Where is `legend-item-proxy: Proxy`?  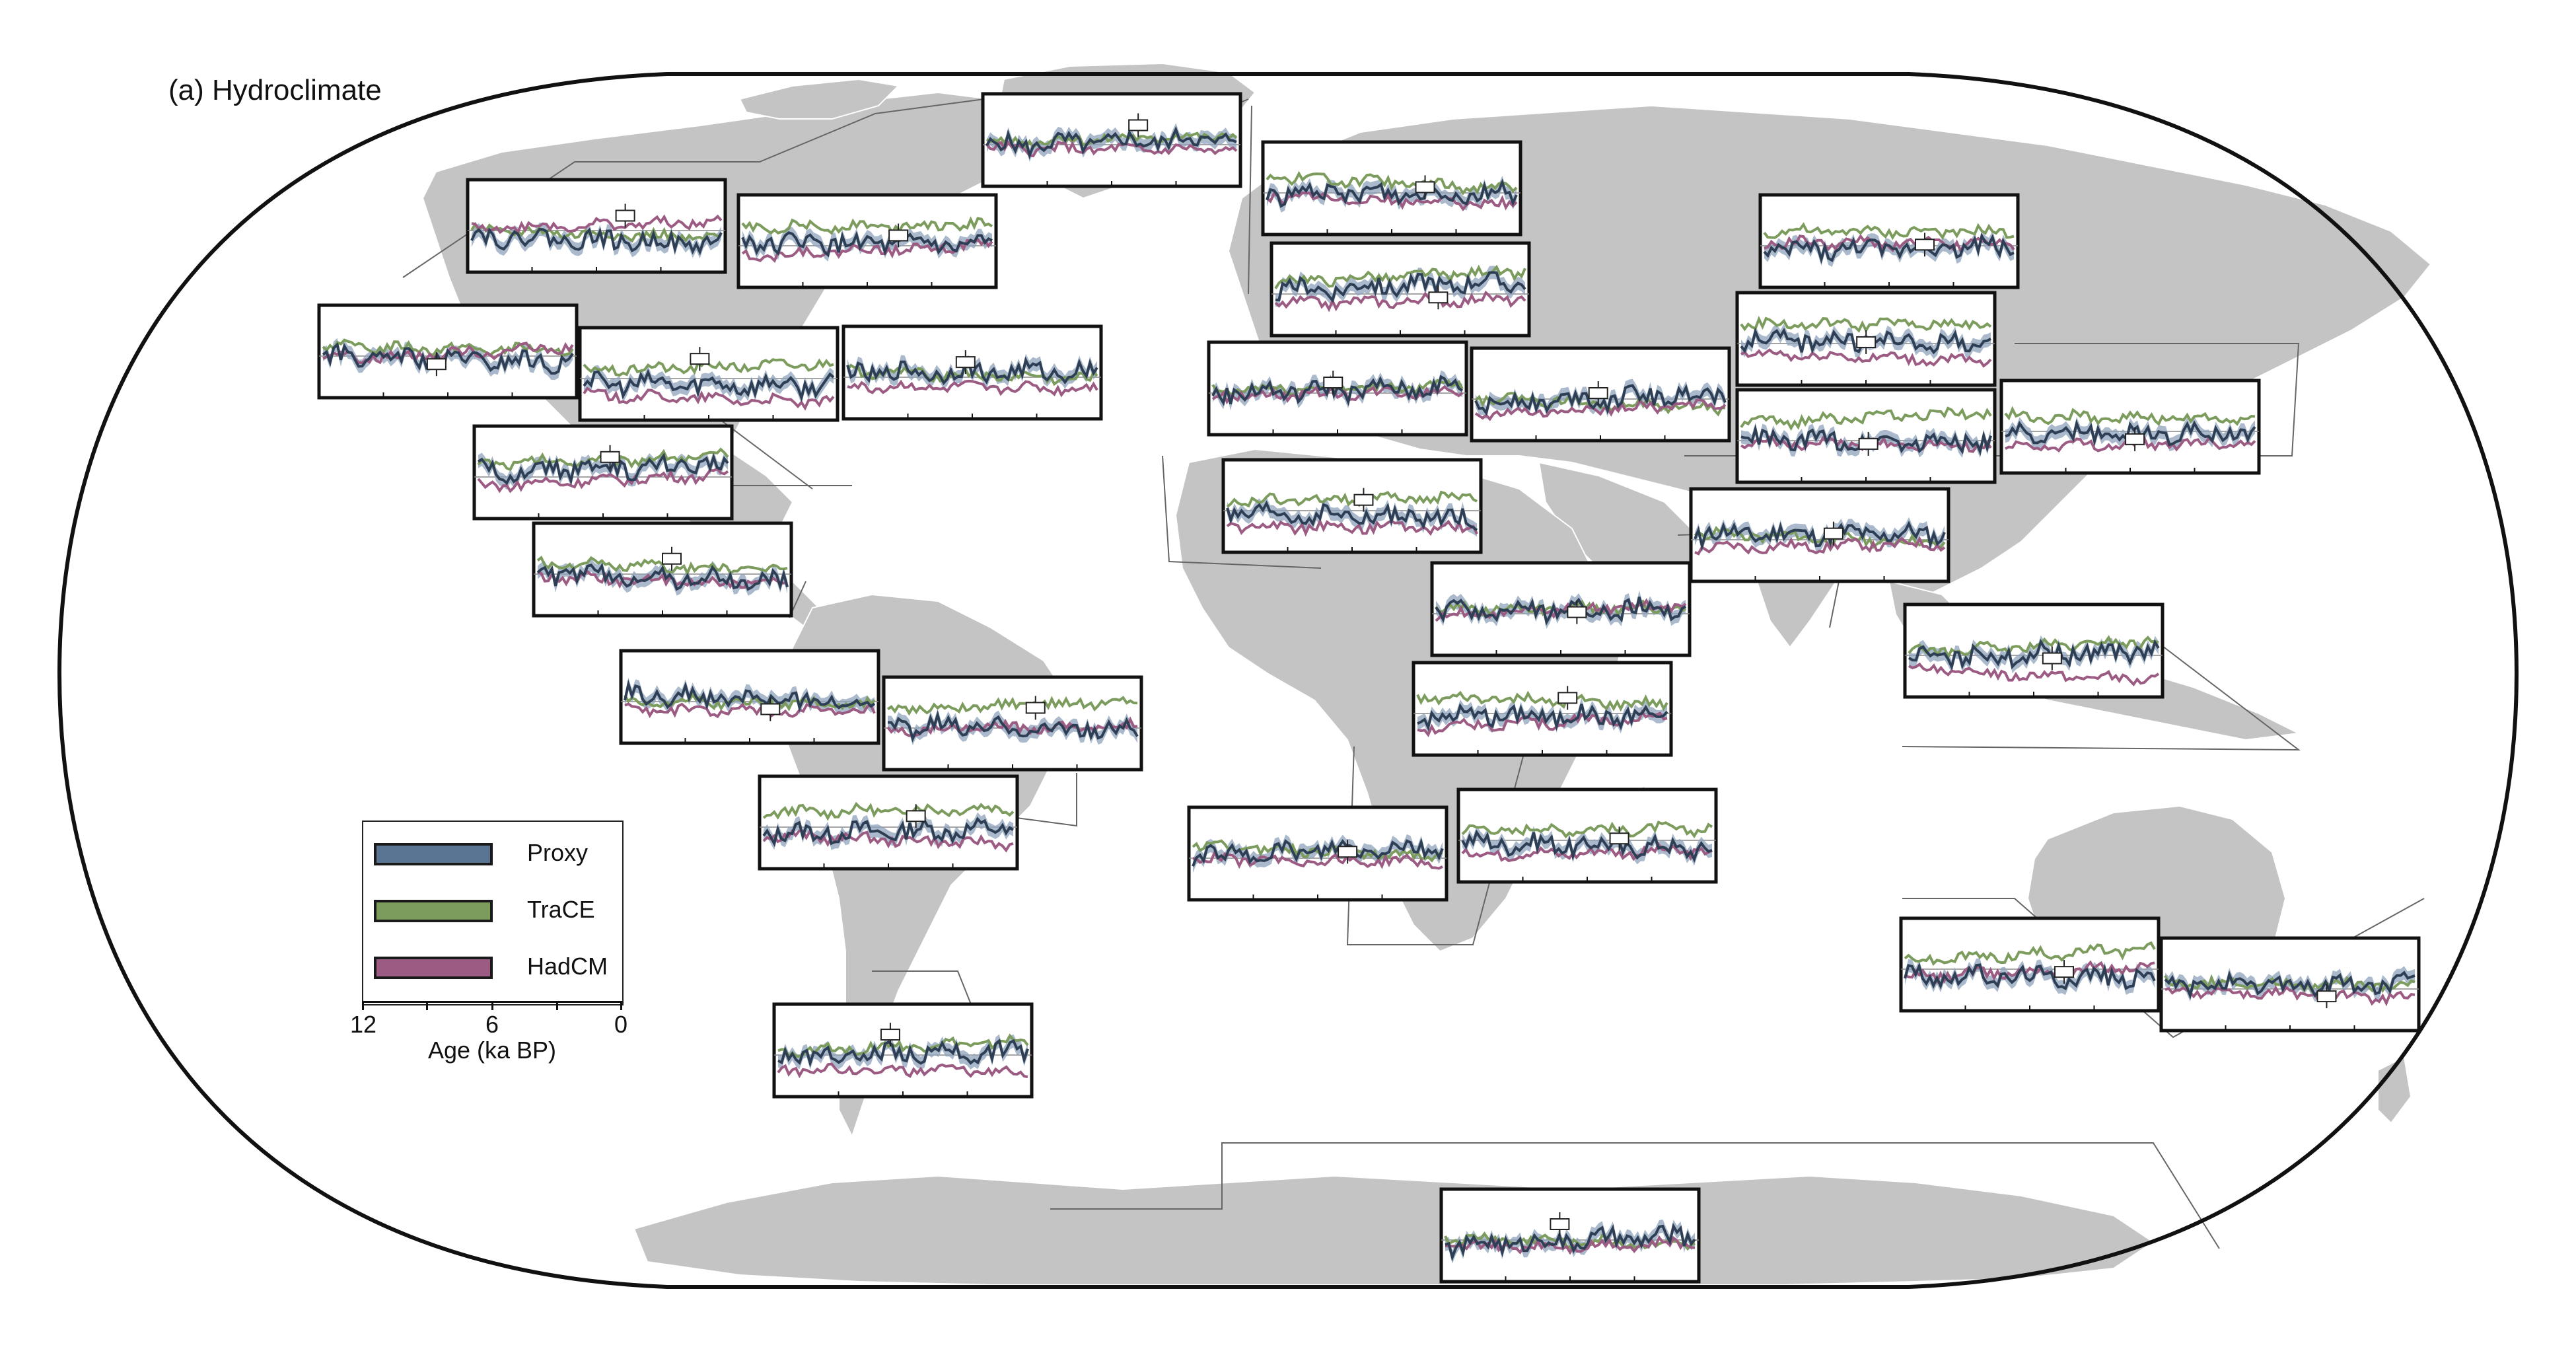
legend-item-proxy: Proxy is located at coordinates (493, 855).